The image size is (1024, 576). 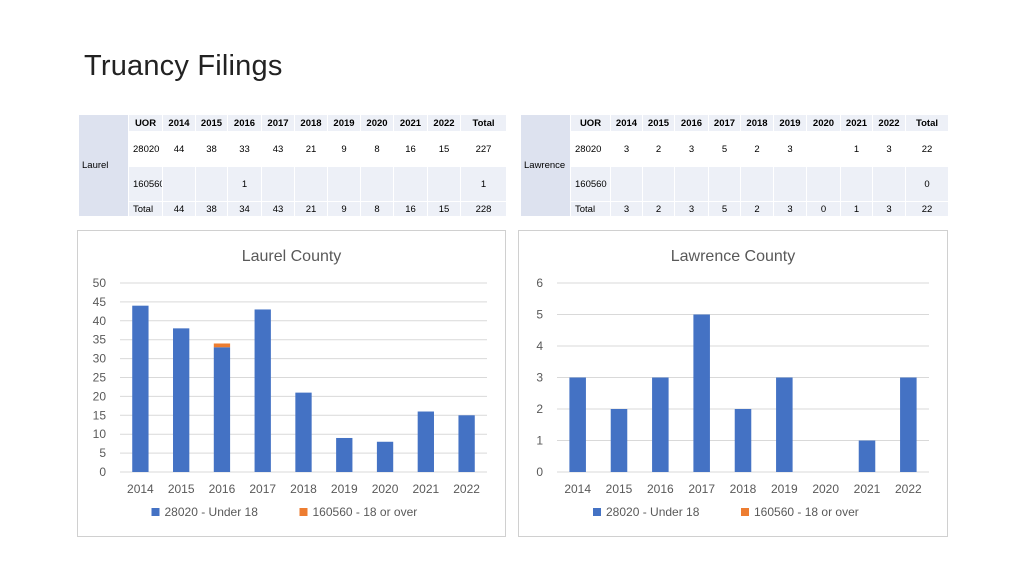 What do you see at coordinates (100, 396) in the screenshot?
I see `y-tick-label: 20` at bounding box center [100, 396].